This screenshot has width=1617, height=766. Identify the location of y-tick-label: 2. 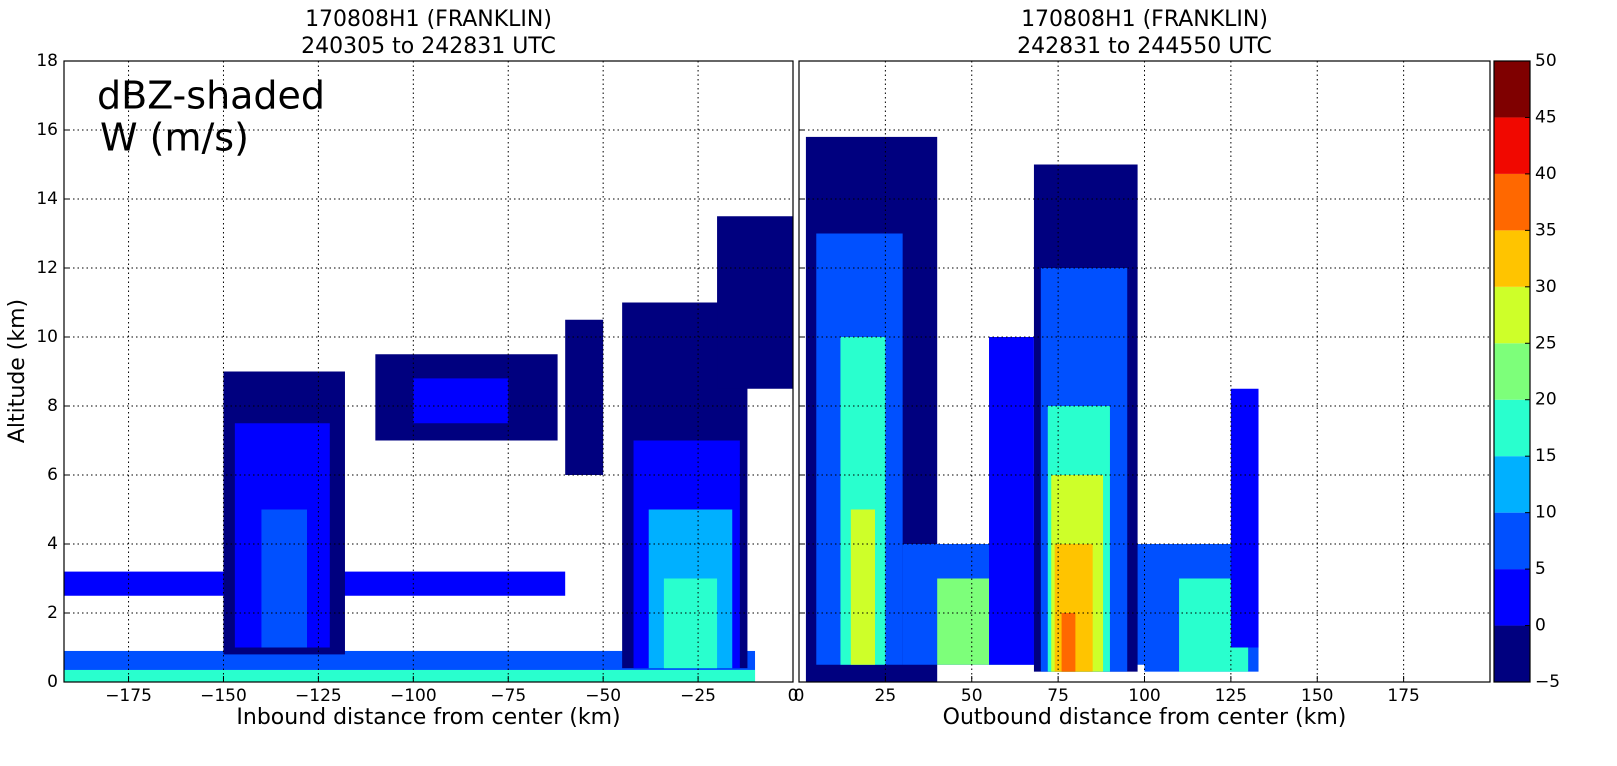
(52, 613).